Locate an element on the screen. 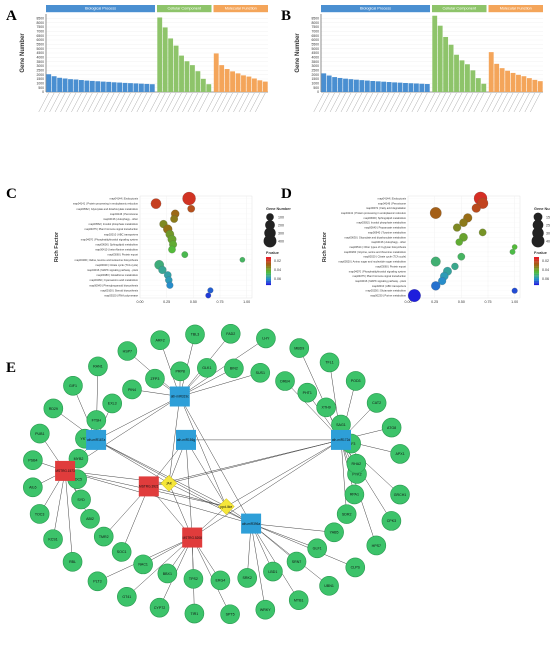 The height and width of the screenshot is (658, 550). x-tick-label: 0.75 is located at coordinates (488, 302).